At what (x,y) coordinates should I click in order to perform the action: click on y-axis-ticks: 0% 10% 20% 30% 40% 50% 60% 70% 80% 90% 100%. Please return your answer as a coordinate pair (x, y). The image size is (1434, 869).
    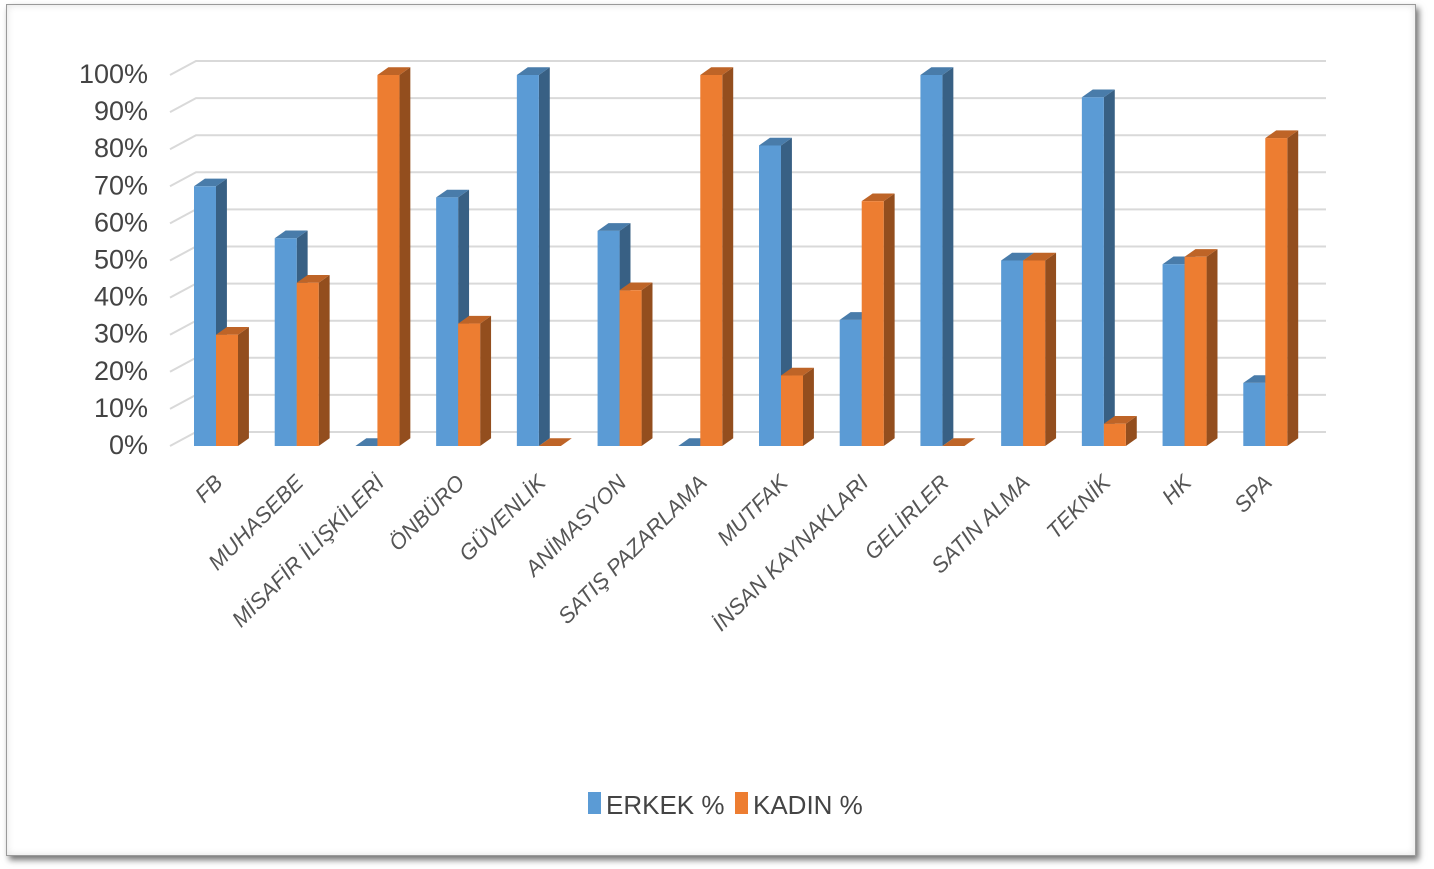
    Looking at the image, I should click on (113, 259).